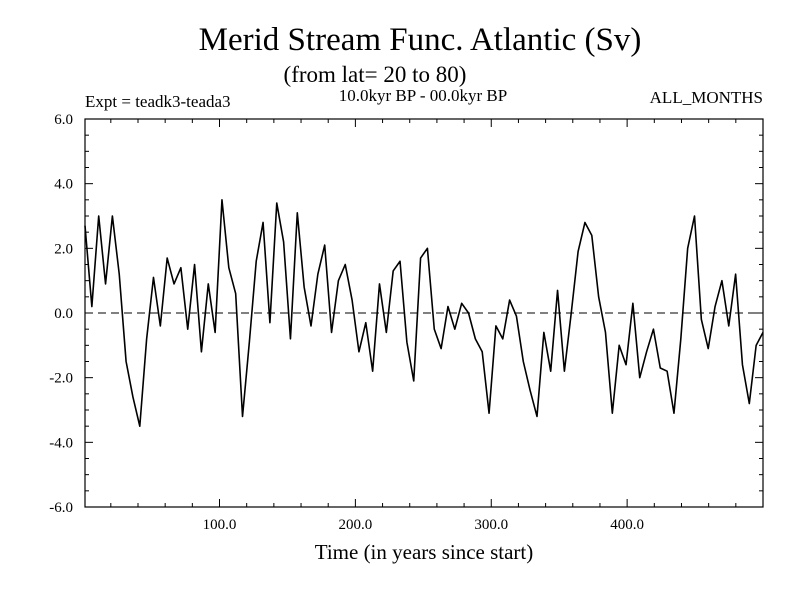  I want to click on period-label: 10.0kyr BP - 00.0kyr BP, so click(423, 95).